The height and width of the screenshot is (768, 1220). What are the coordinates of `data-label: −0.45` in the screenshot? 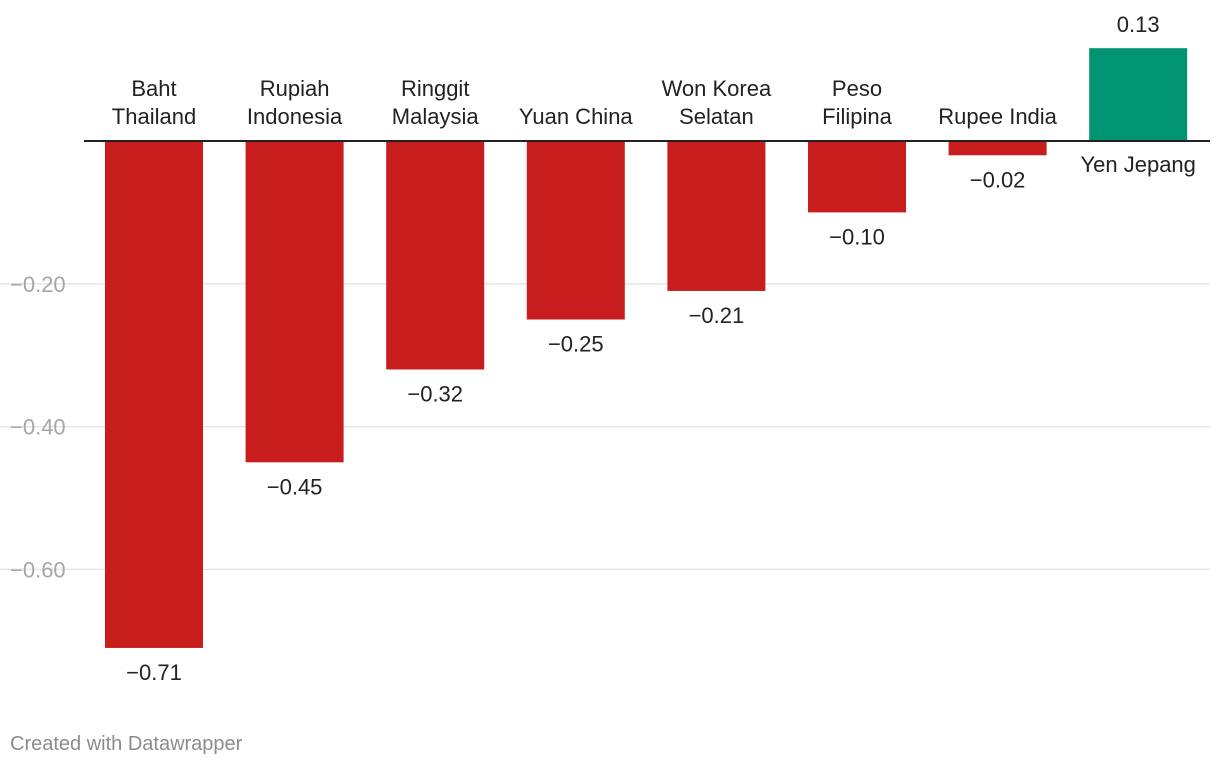 It's located at (295, 486).